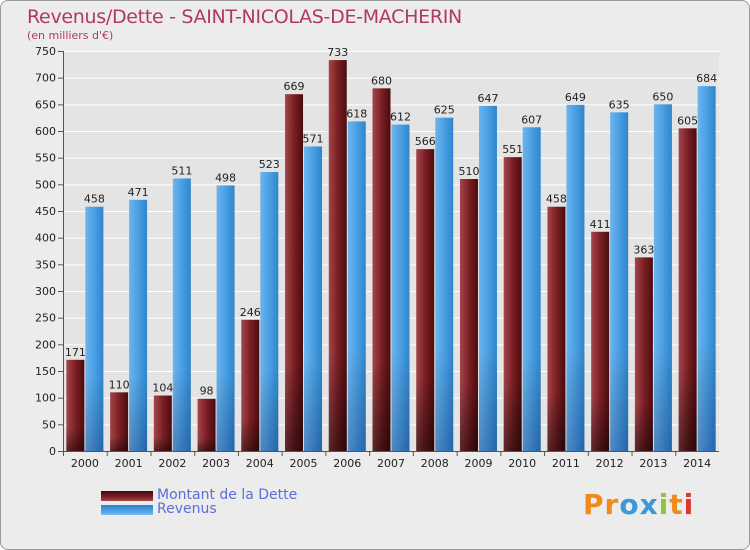  What do you see at coordinates (94, 199) in the screenshot?
I see `data-label-revenue: 458` at bounding box center [94, 199].